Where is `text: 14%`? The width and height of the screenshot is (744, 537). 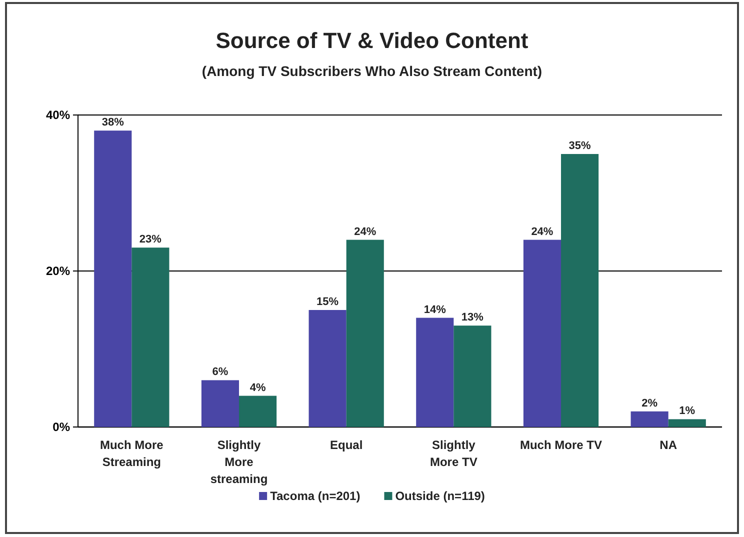
text: 14% is located at coordinates (435, 310).